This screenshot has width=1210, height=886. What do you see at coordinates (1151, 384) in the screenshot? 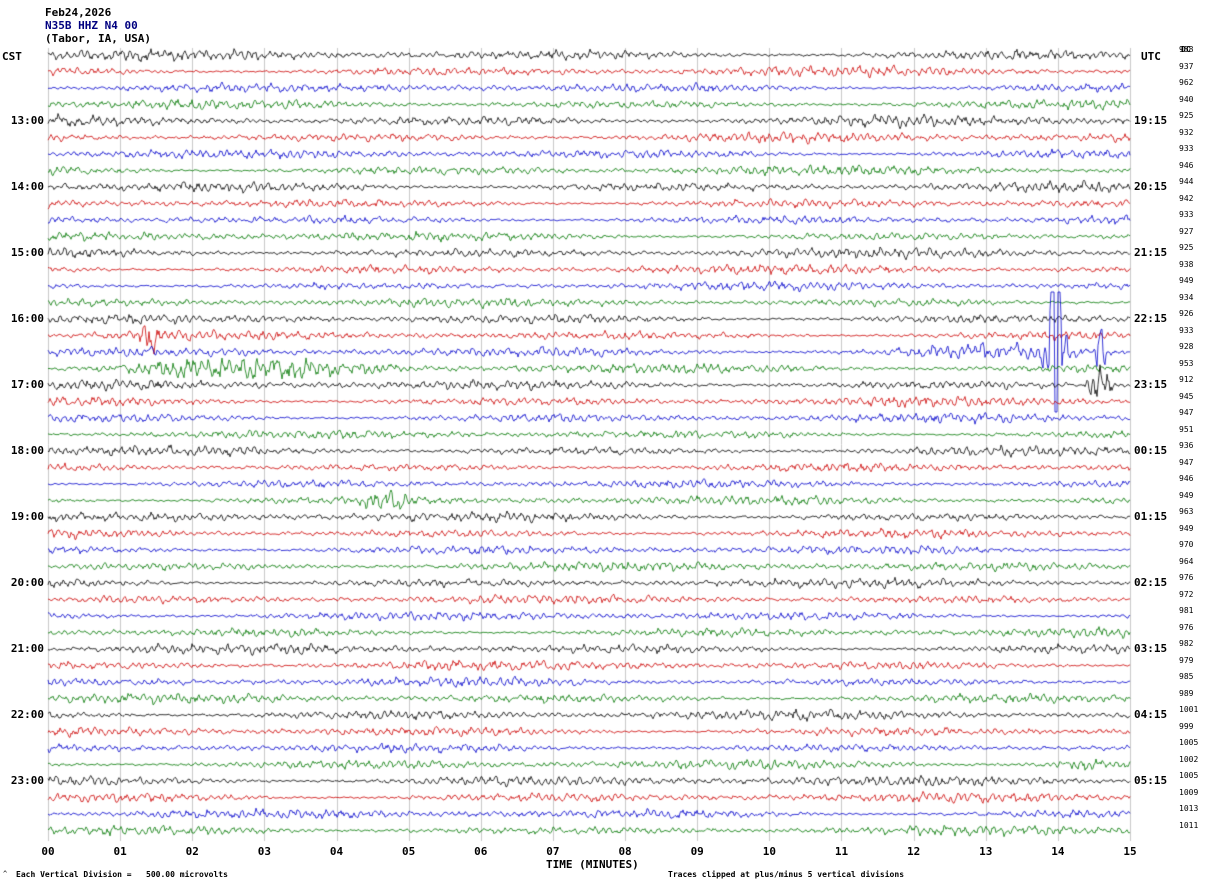
I see `utc-hour-label: 23:15` at bounding box center [1151, 384].